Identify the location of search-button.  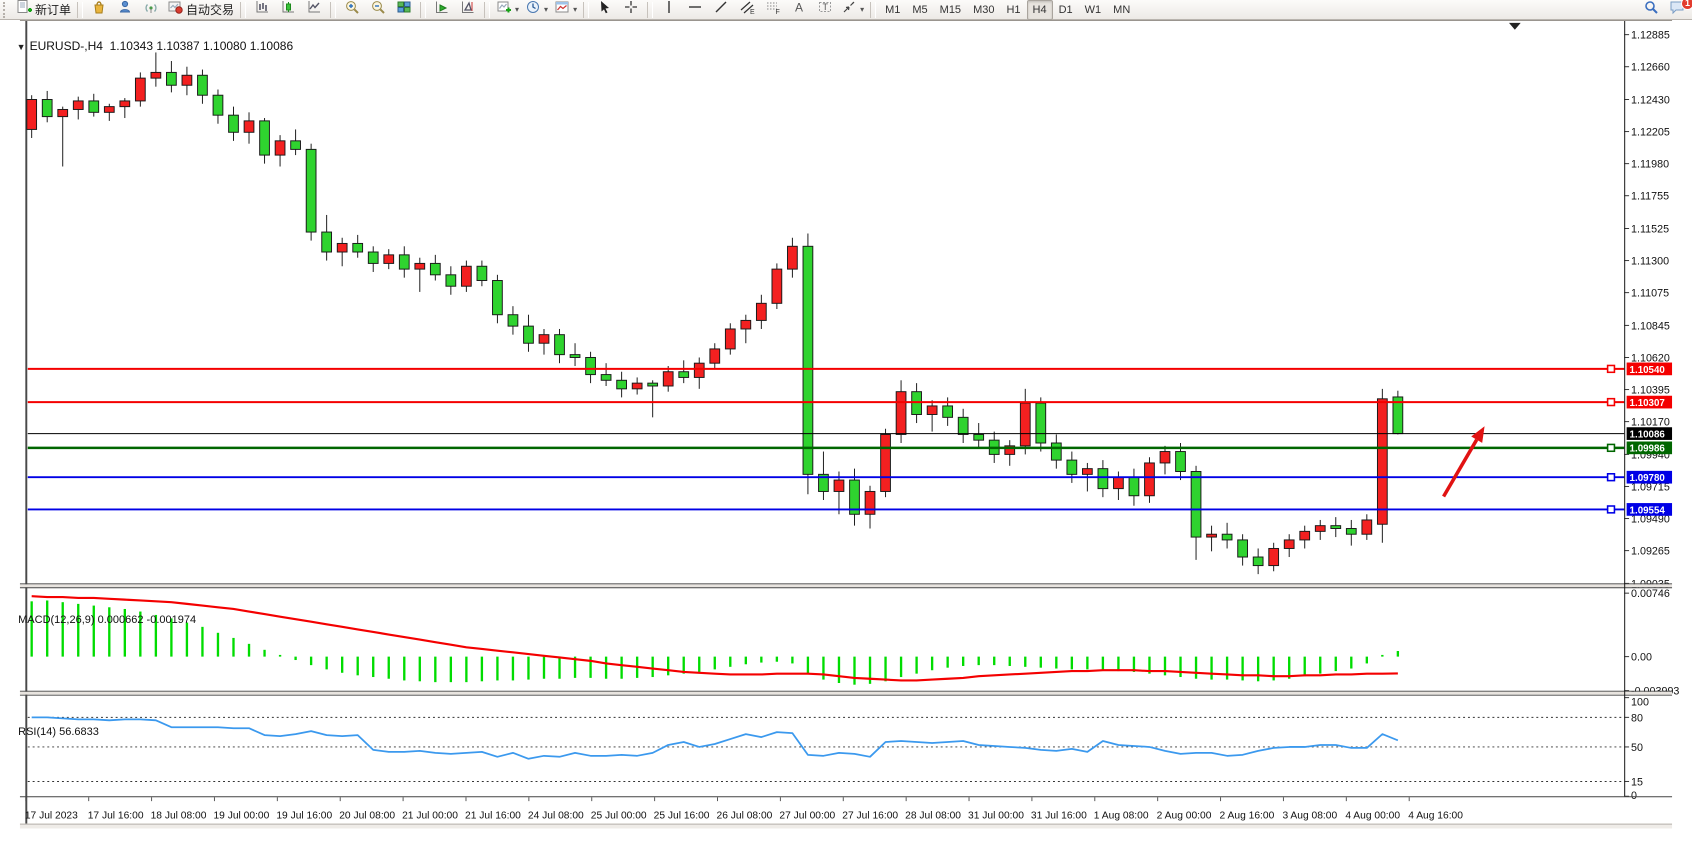
(1651, 10).